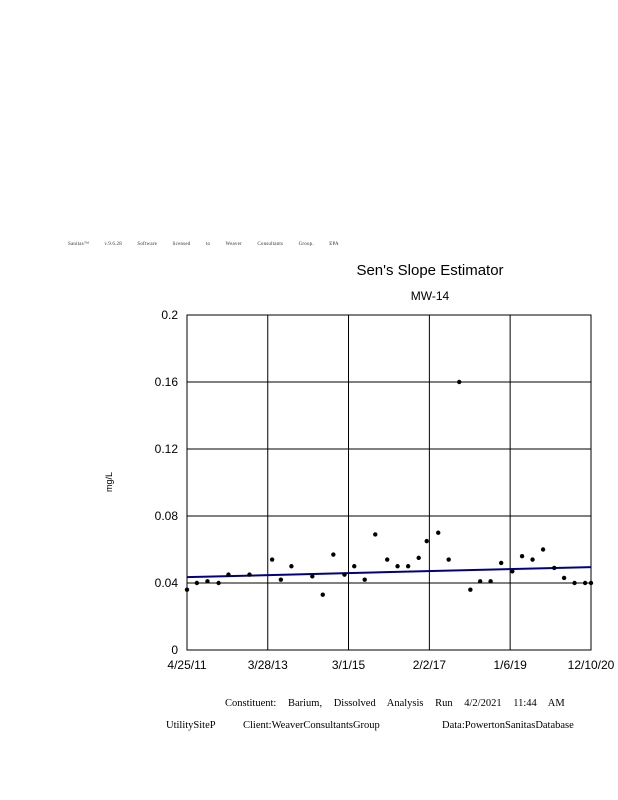 The height and width of the screenshot is (800, 618). Describe the element at coordinates (167, 382) in the screenshot. I see `y-tick-label: 0.16` at that location.